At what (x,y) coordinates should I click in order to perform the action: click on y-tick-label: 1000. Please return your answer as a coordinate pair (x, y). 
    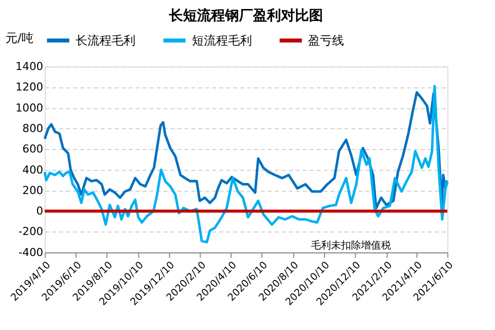
    Looking at the image, I should click on (29, 107).